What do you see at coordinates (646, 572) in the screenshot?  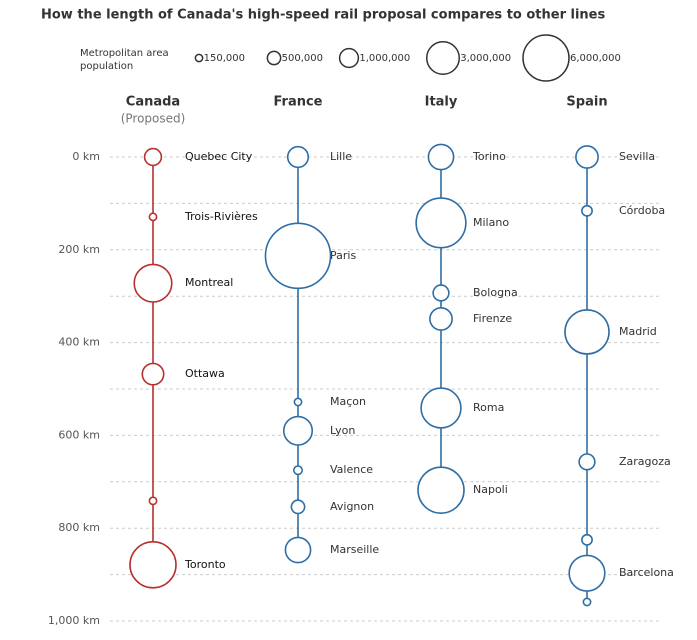 I see `station-label: Barcelona` at bounding box center [646, 572].